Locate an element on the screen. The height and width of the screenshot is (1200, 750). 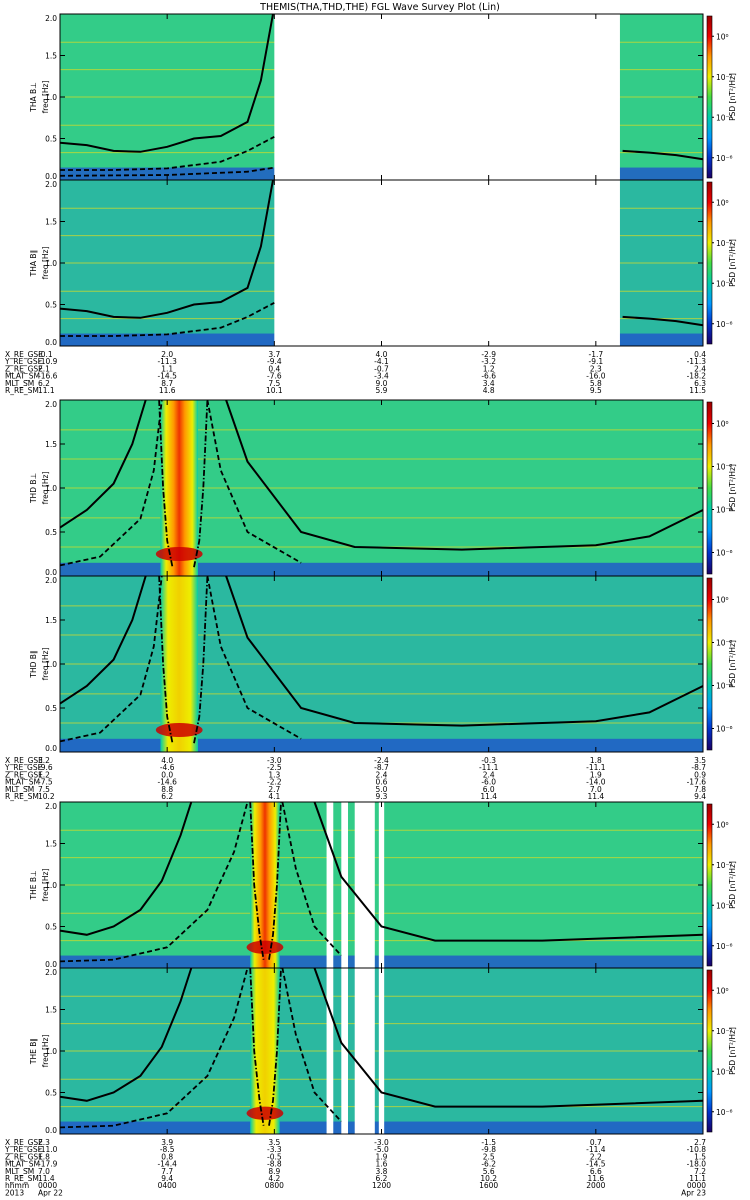
ephemeris-value: -0.7 is located at coordinates (381, 368).